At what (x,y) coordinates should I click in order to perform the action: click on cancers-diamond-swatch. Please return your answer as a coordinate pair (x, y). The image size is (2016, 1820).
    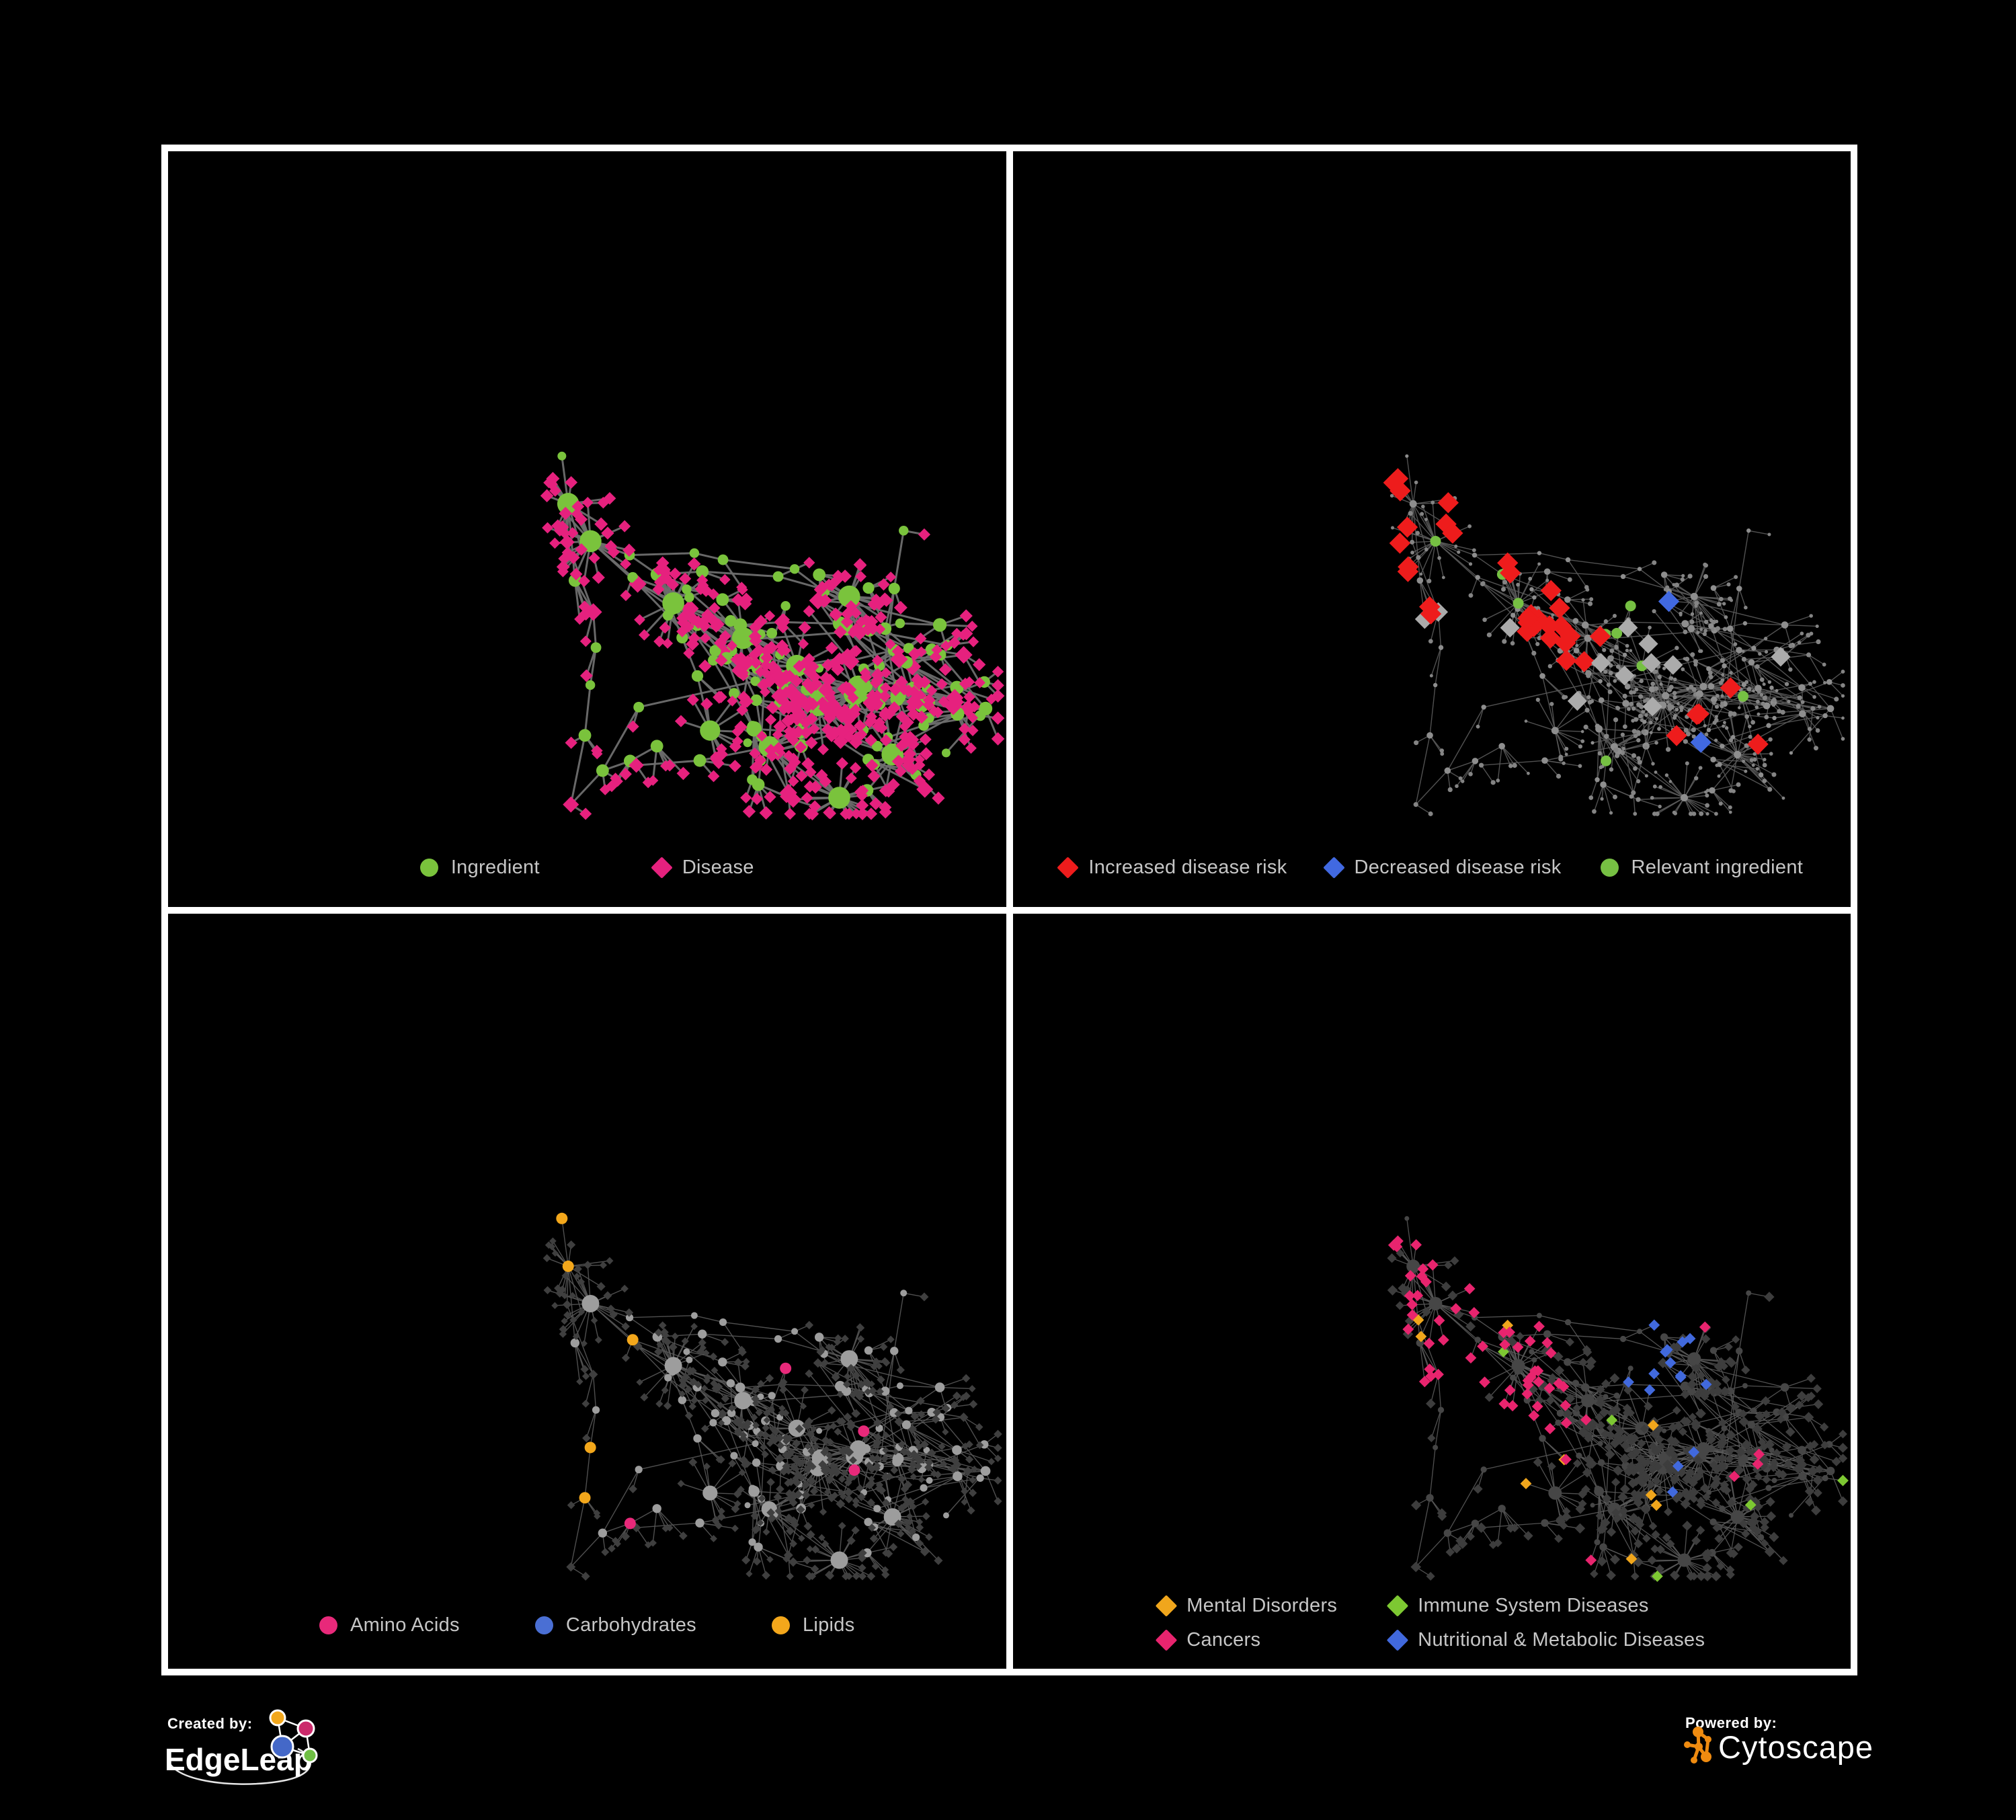
    Looking at the image, I should click on (1166, 1640).